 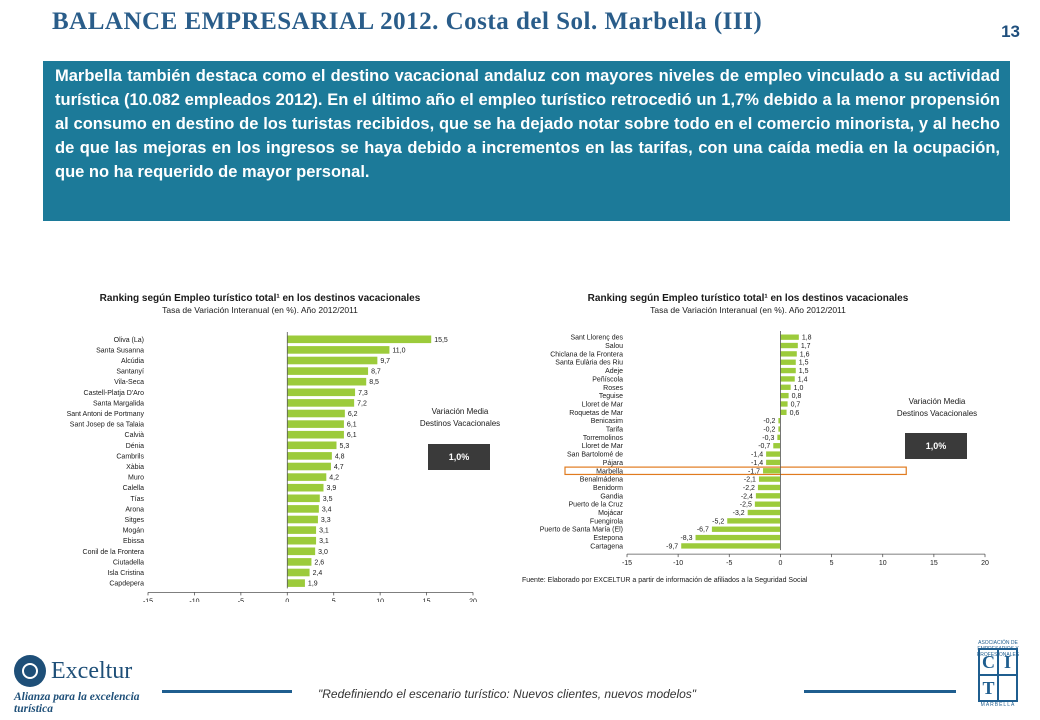 What do you see at coordinates (613, 463) in the screenshot?
I see `category-label: Pájara` at bounding box center [613, 463].